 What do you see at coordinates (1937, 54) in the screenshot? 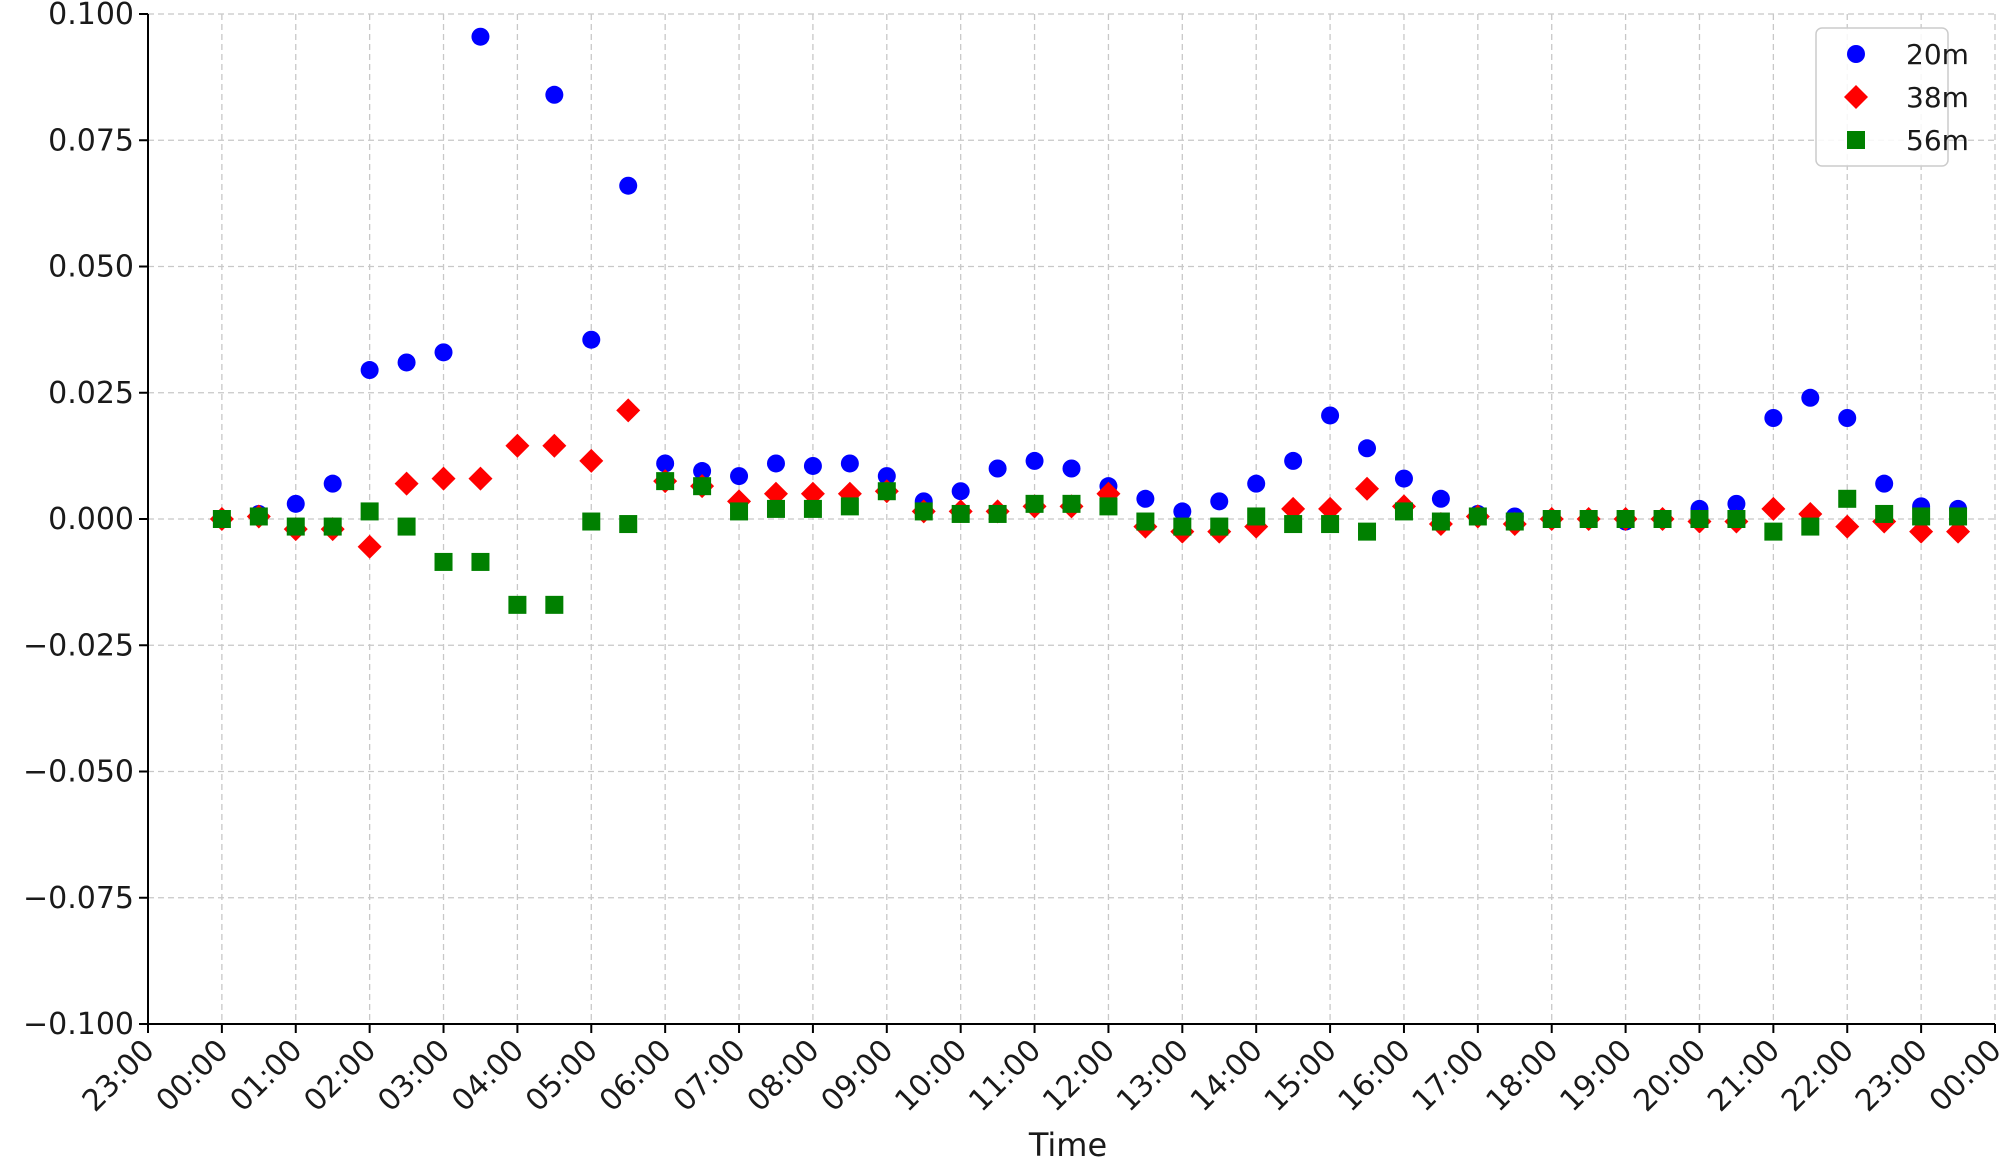
I see `legend-label-20m: 20m` at bounding box center [1937, 54].